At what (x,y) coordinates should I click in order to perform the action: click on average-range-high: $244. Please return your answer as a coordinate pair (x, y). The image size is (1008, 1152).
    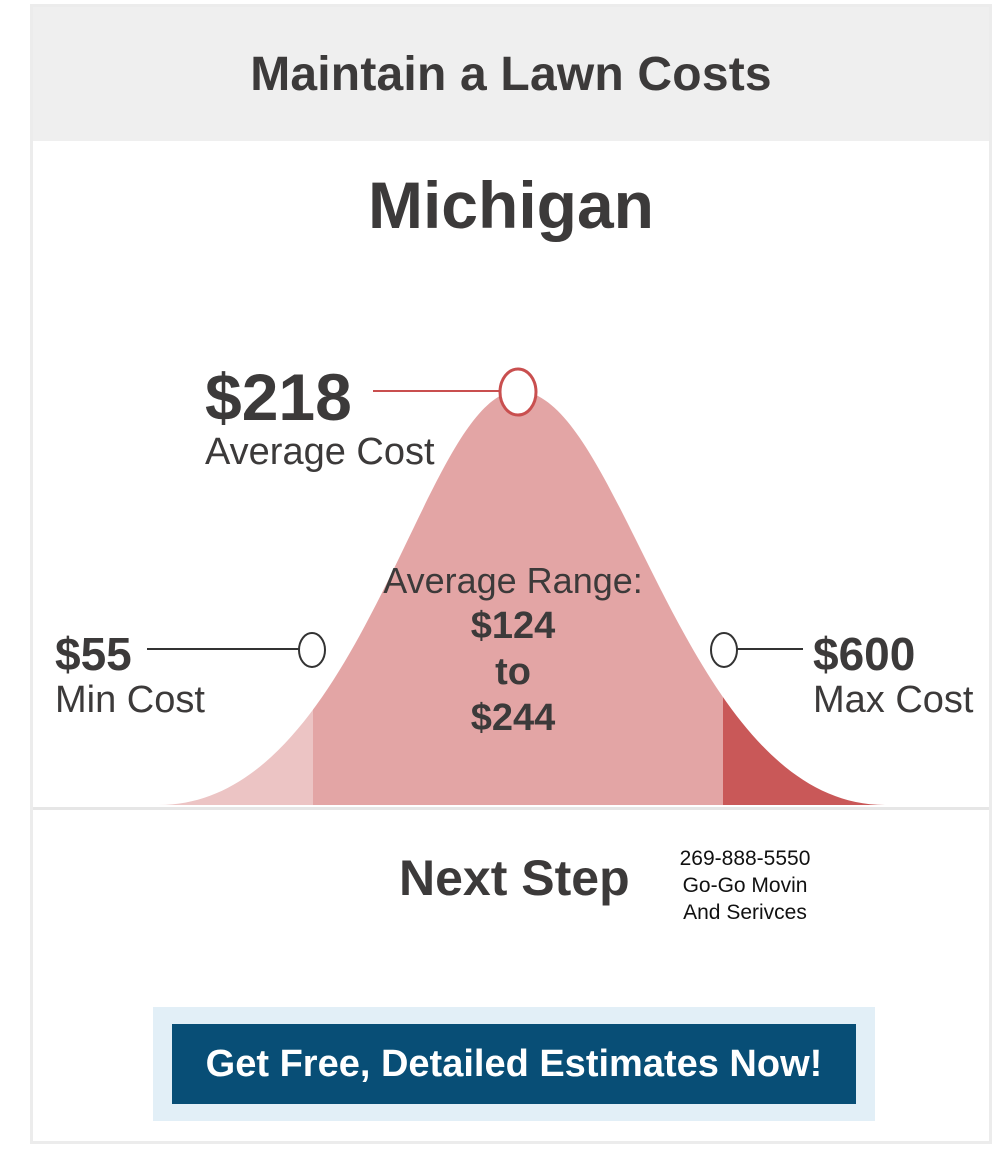
    Looking at the image, I should click on (513, 718).